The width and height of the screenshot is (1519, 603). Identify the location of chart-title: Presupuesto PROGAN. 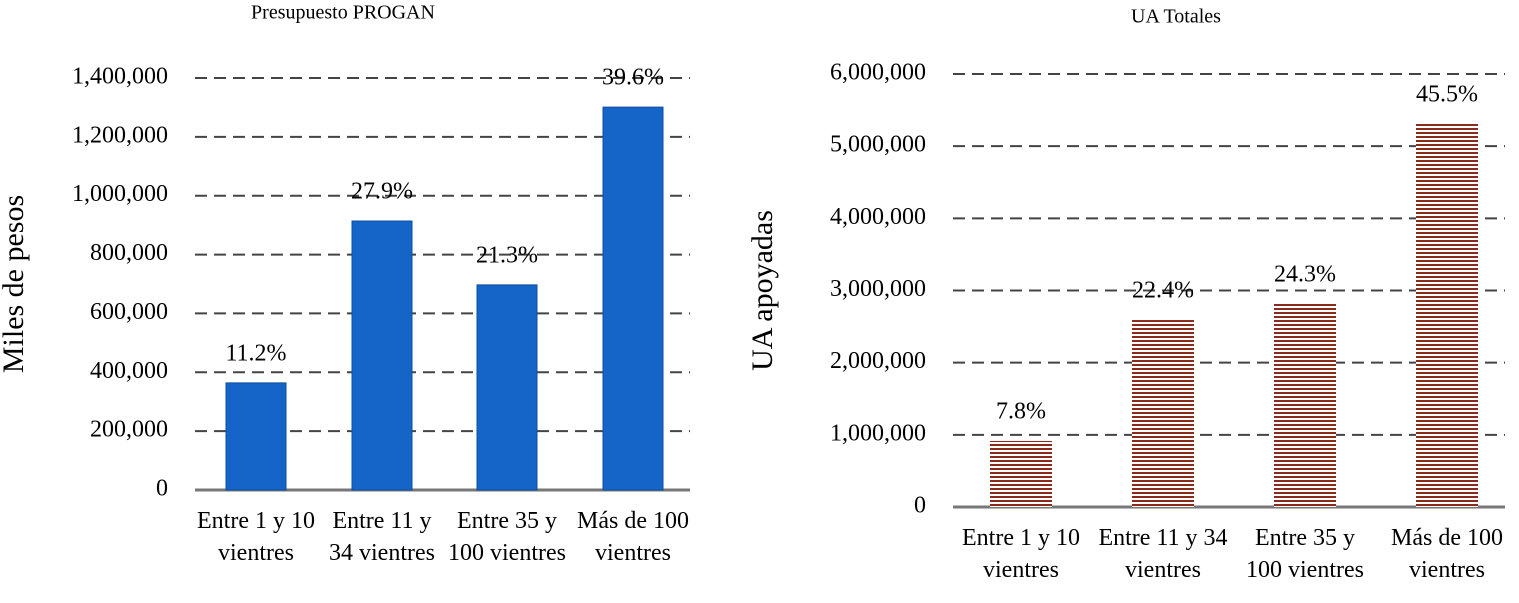
(343, 13).